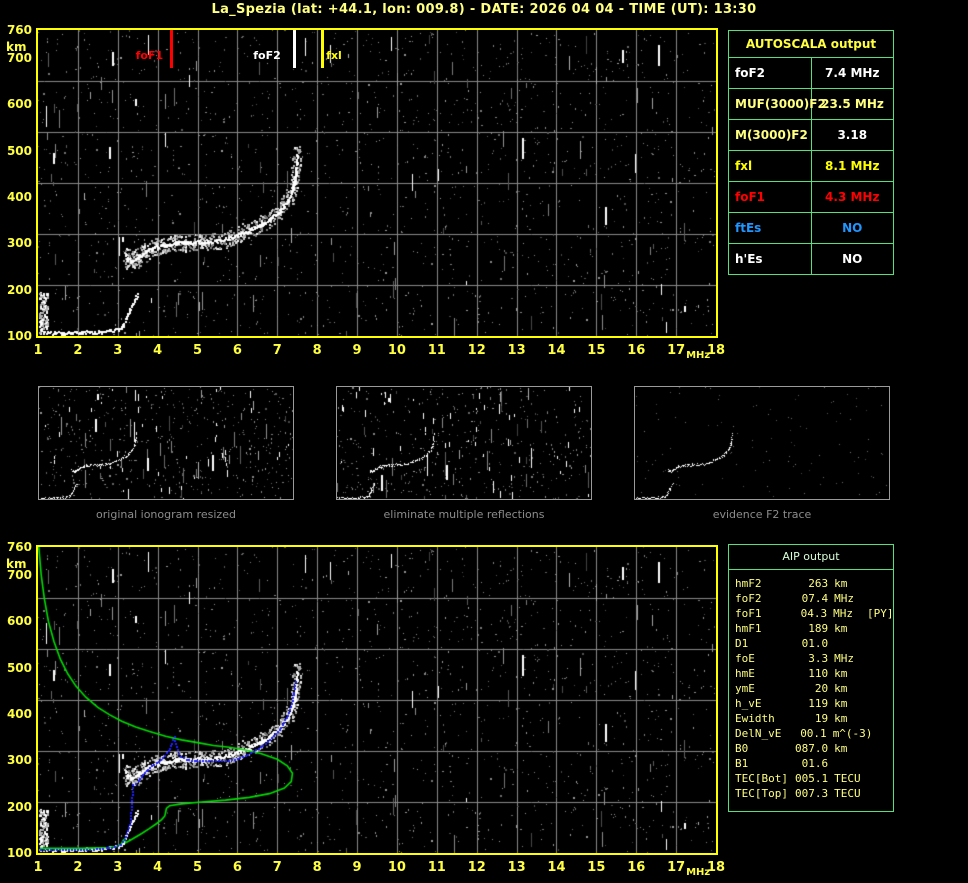 This screenshot has height=883, width=968. Describe the element at coordinates (818, 628) in the screenshot. I see `aip-value: 189` at that location.